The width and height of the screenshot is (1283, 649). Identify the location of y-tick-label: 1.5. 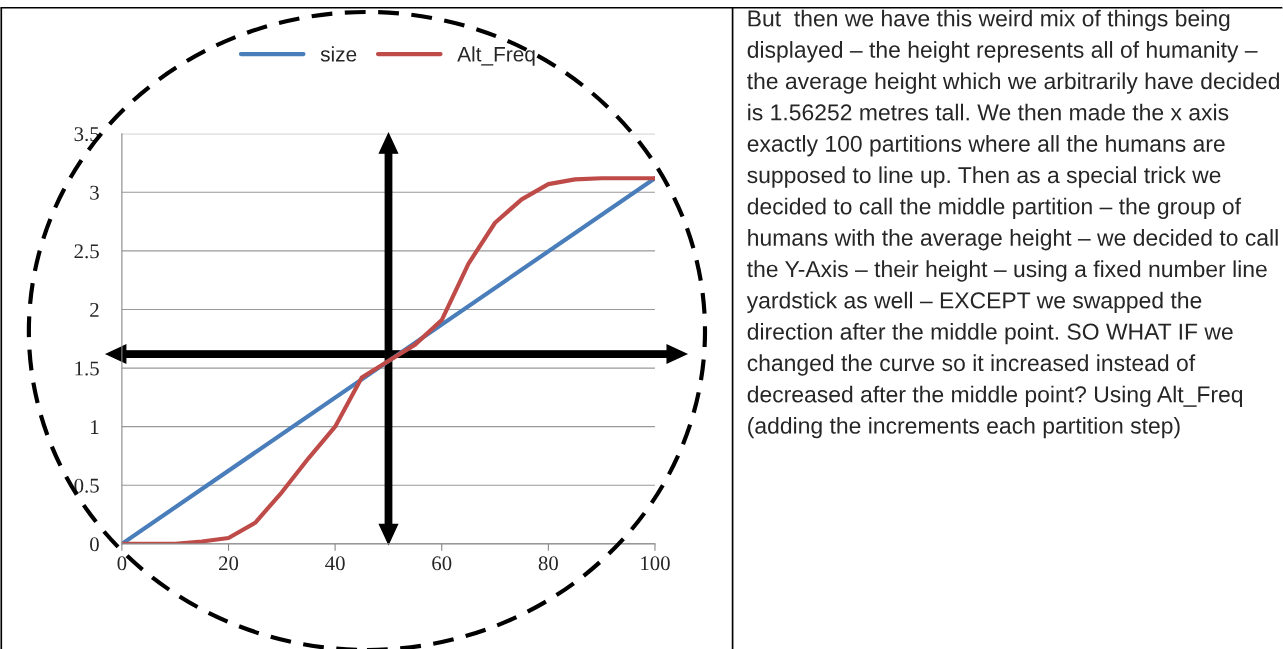
(87, 368).